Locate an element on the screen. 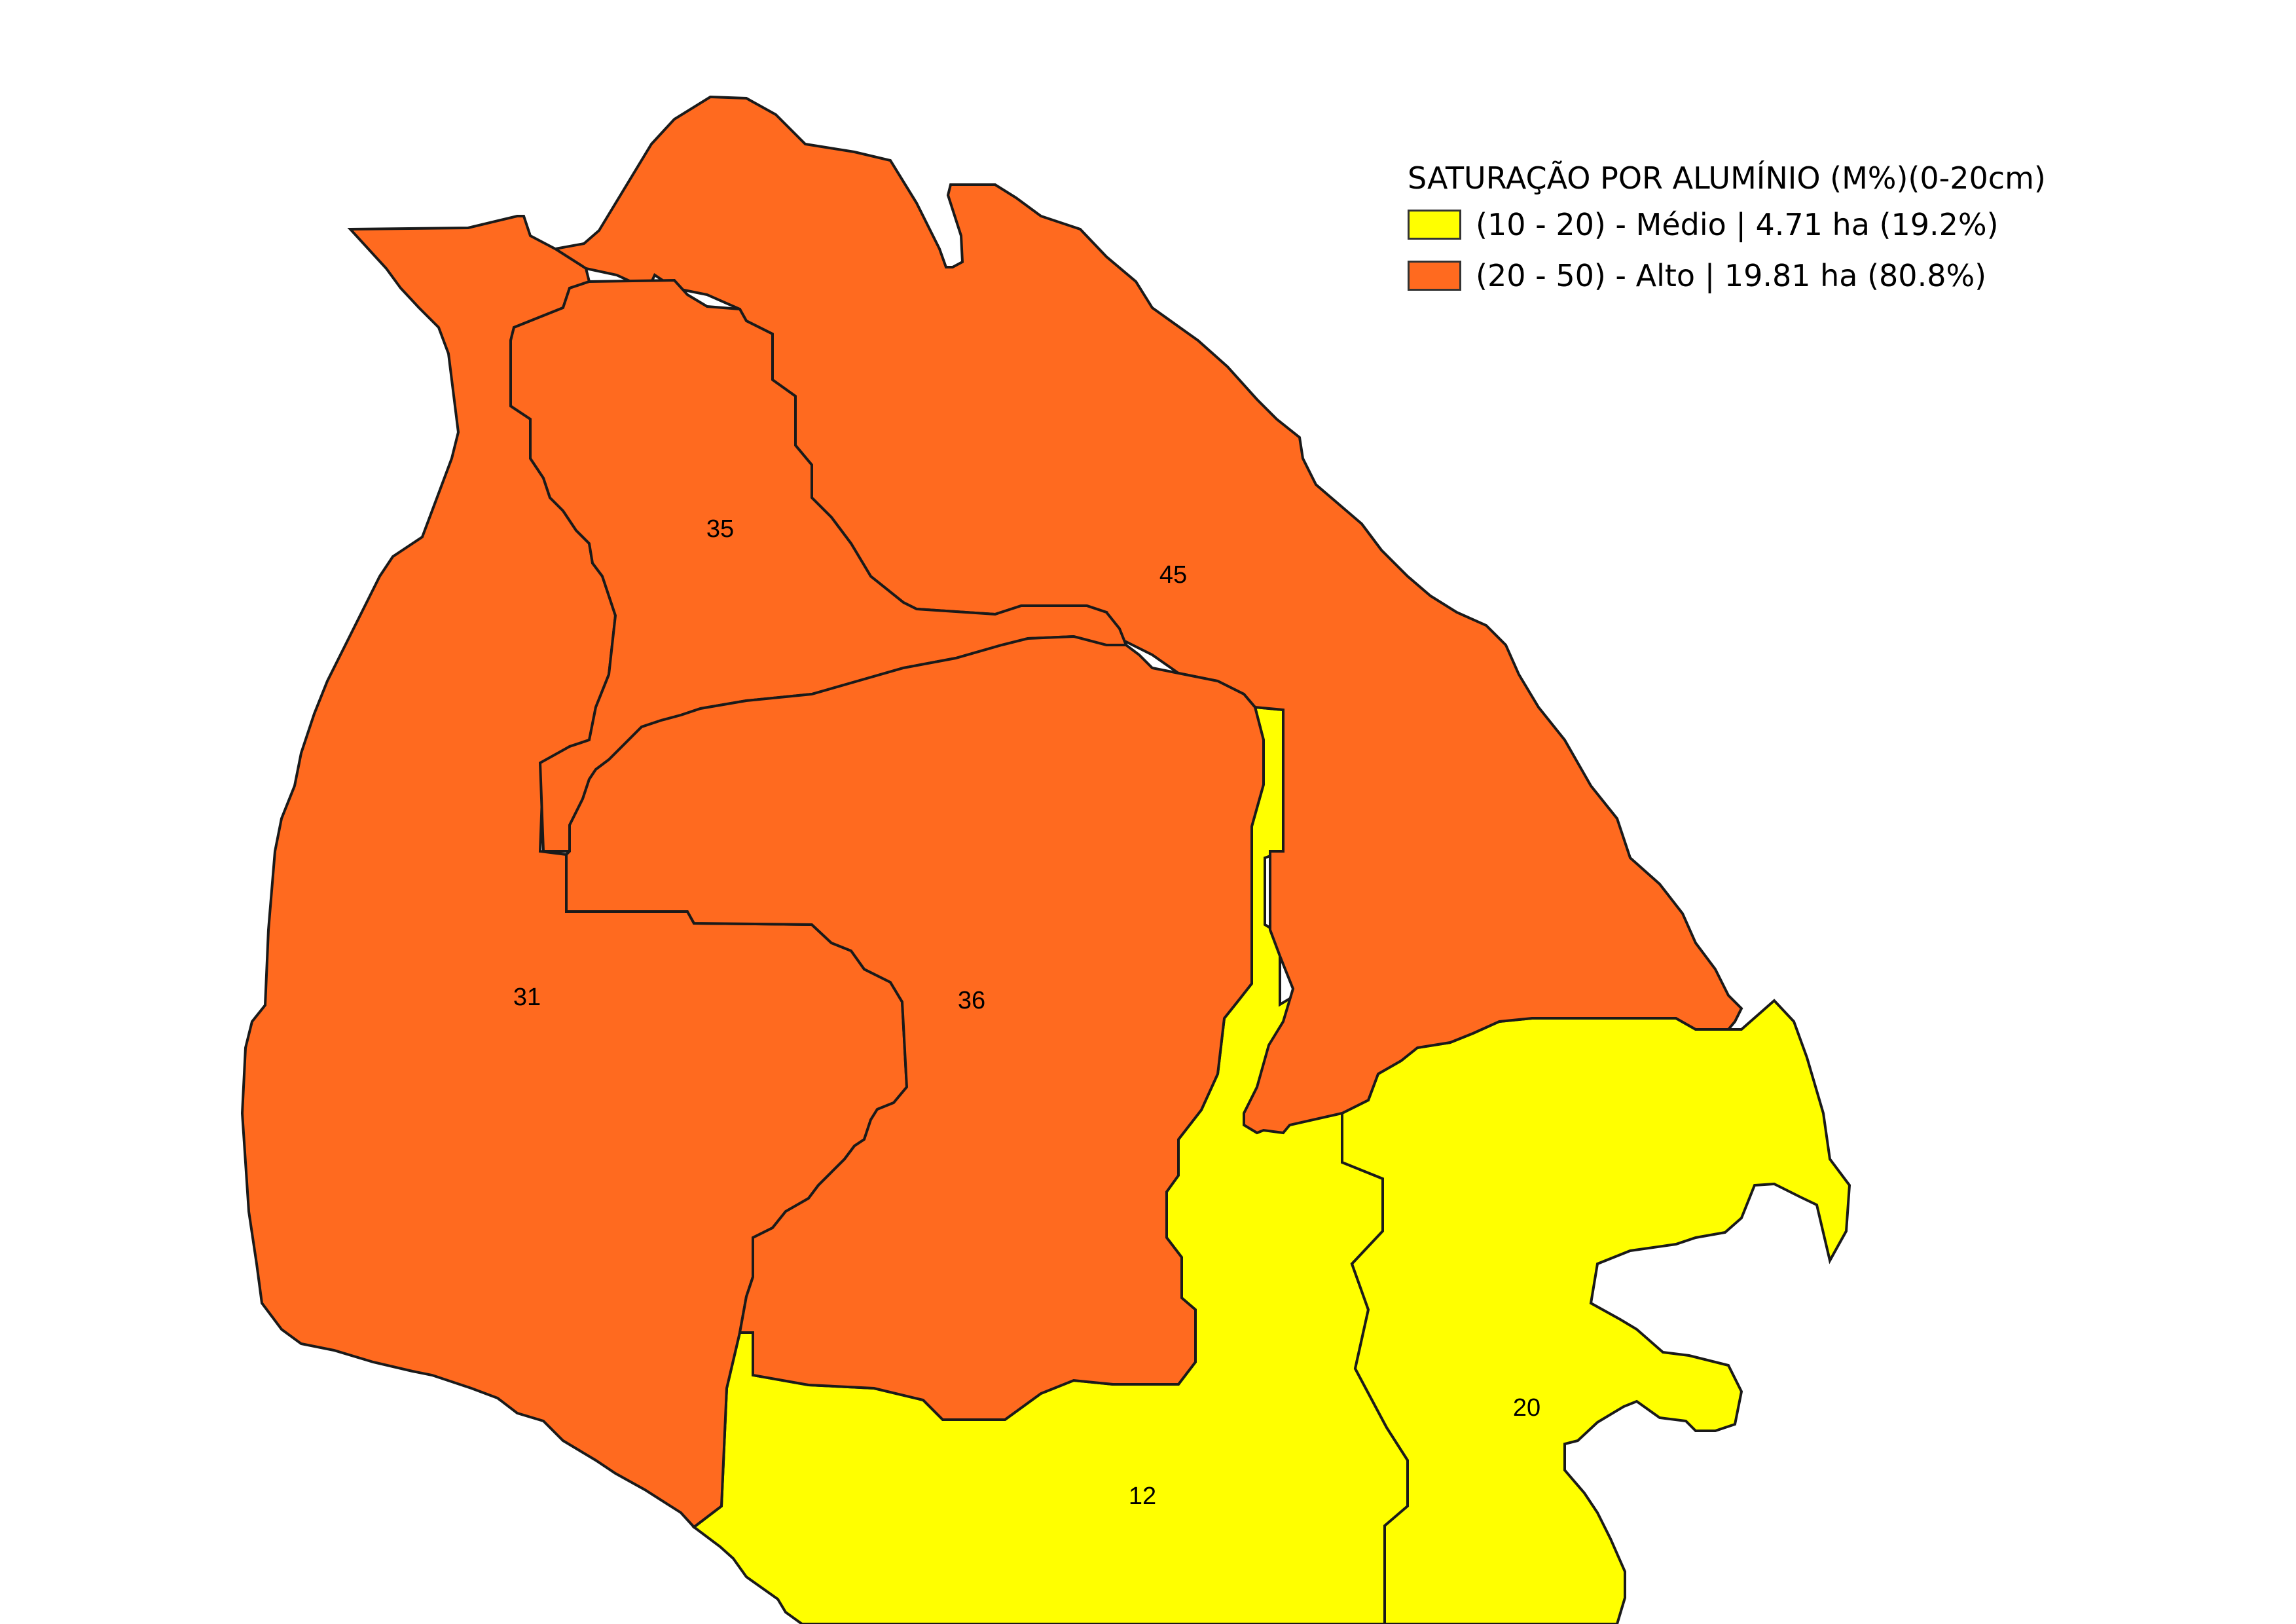 This screenshot has height=1624, width=2296. legend-label-medio: (10 - 20) - Médio | 4.71 ha (19.2%) is located at coordinates (1737, 224).